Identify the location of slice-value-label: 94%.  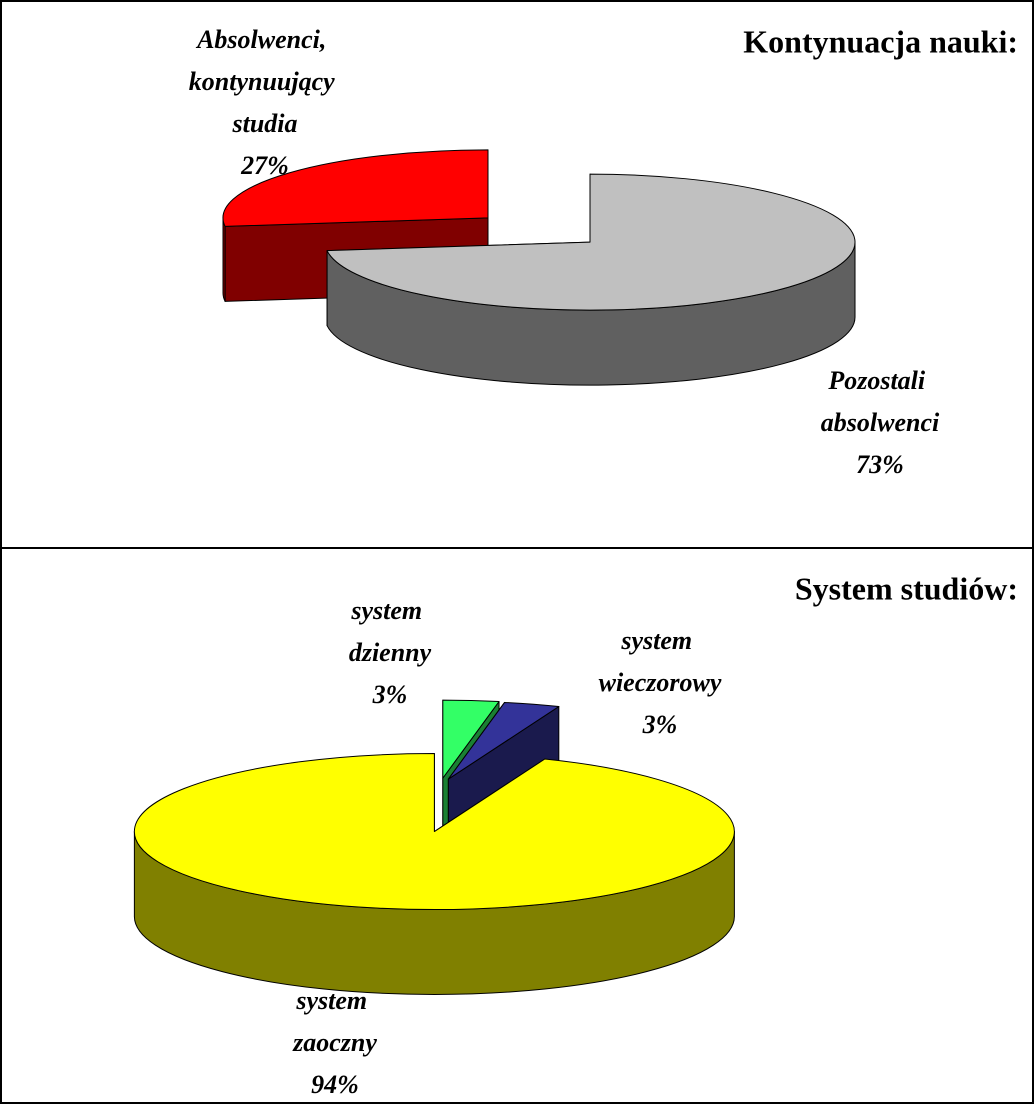
(335, 1084).